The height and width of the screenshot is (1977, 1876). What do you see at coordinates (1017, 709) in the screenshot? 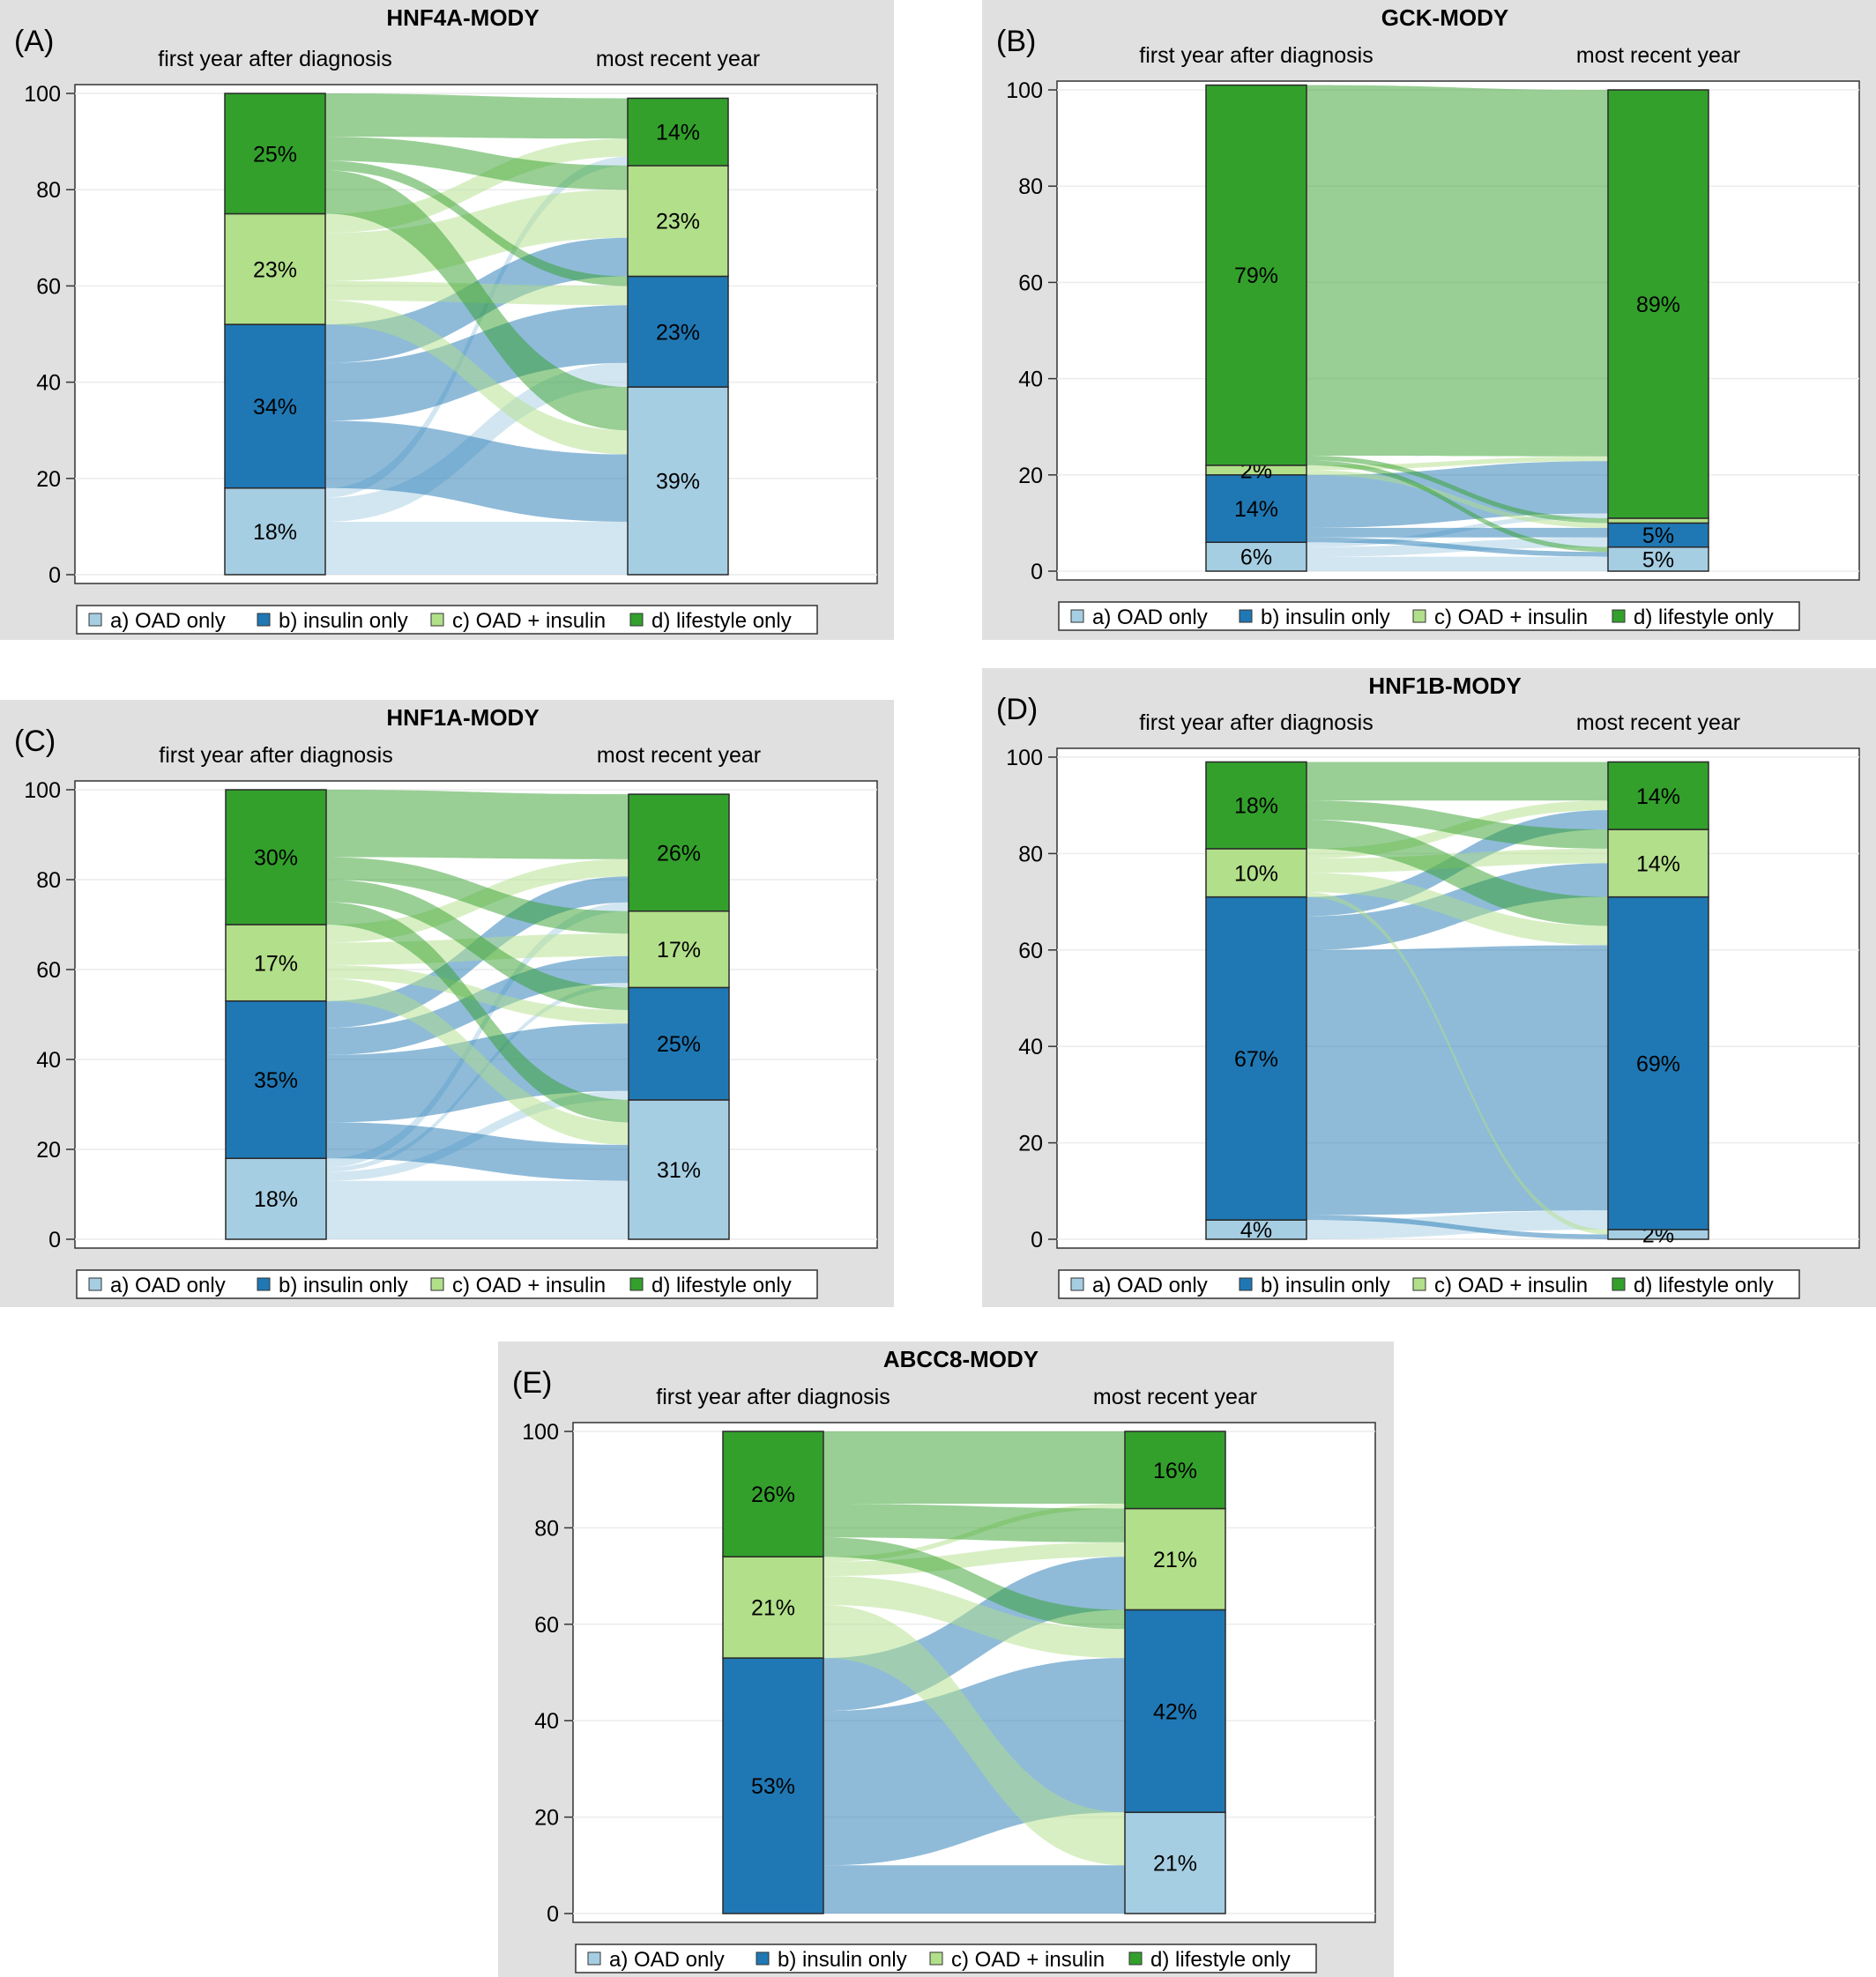
I see `panel-label: (D)` at bounding box center [1017, 709].